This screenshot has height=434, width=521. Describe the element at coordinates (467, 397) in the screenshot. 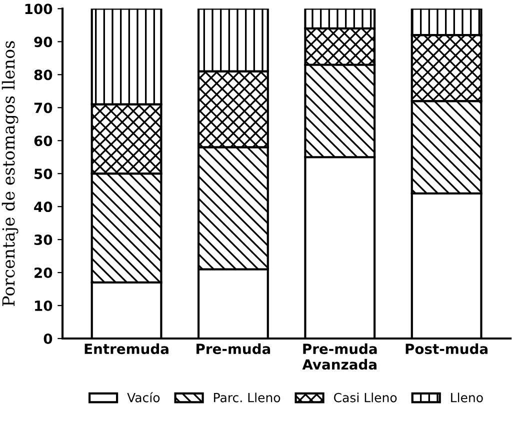

I see `legend-label: Lleno` at that location.